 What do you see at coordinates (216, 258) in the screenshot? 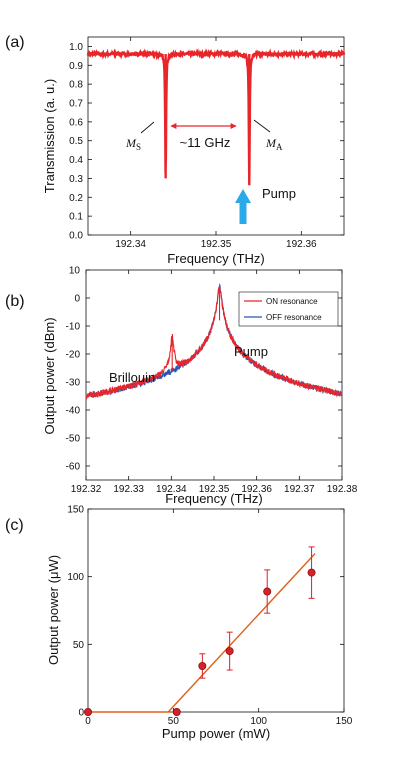
I see `panel-a-x-label: Frequency (THz)` at bounding box center [216, 258].